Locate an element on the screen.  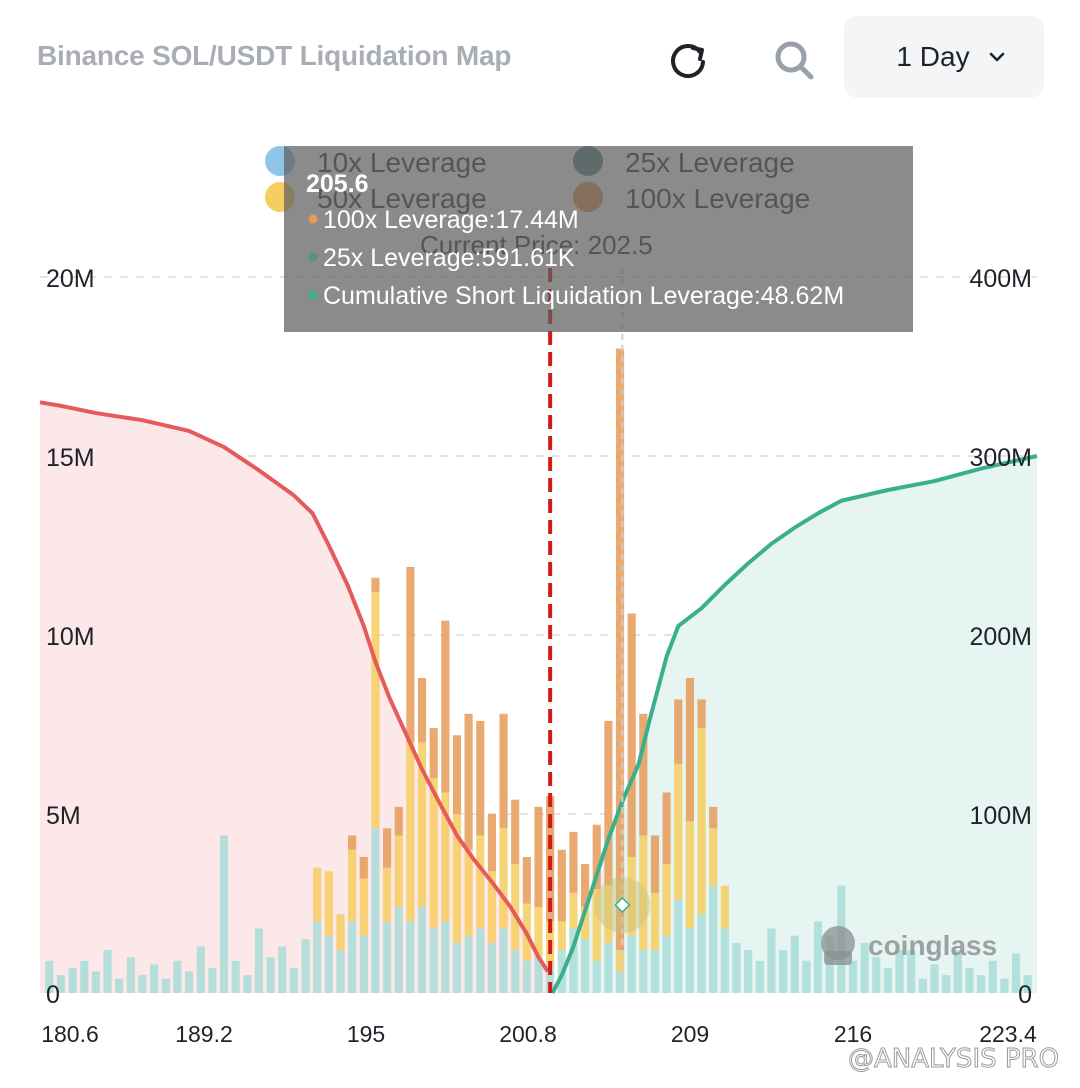
x-axis-tick: 223.4 is located at coordinates (1008, 1034).